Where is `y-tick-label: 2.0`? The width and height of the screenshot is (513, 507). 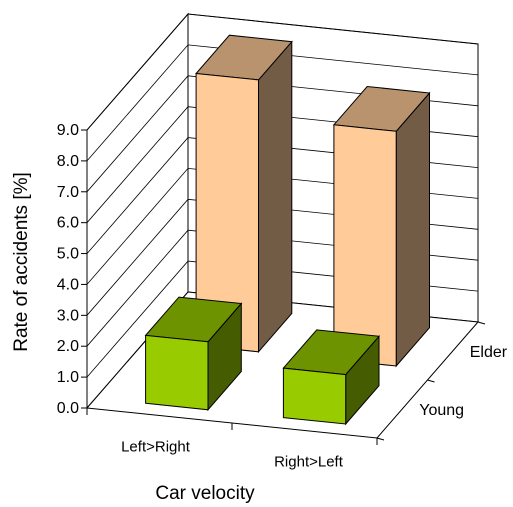
y-tick-label: 2.0 is located at coordinates (68, 346).